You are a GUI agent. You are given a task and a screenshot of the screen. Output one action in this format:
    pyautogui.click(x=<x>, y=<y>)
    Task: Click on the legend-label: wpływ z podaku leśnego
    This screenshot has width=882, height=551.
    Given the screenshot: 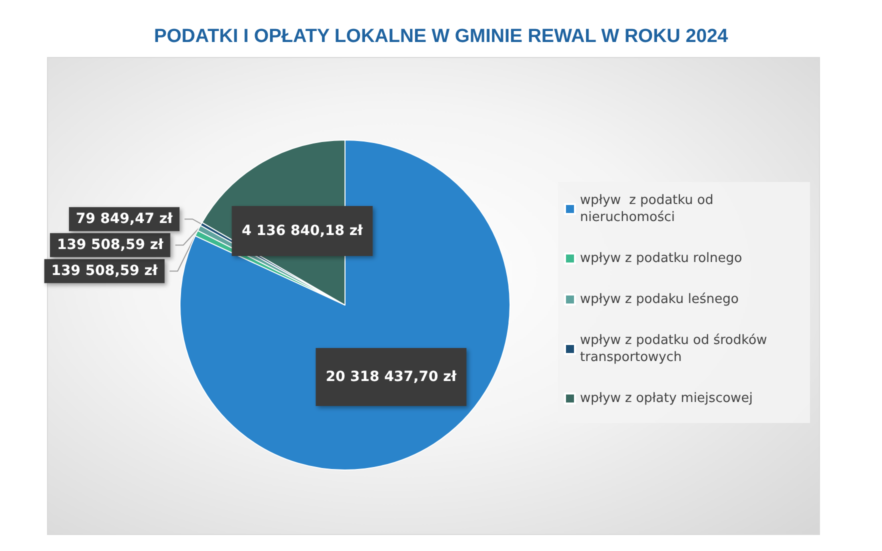 What is the action you would take?
    pyautogui.click(x=659, y=299)
    